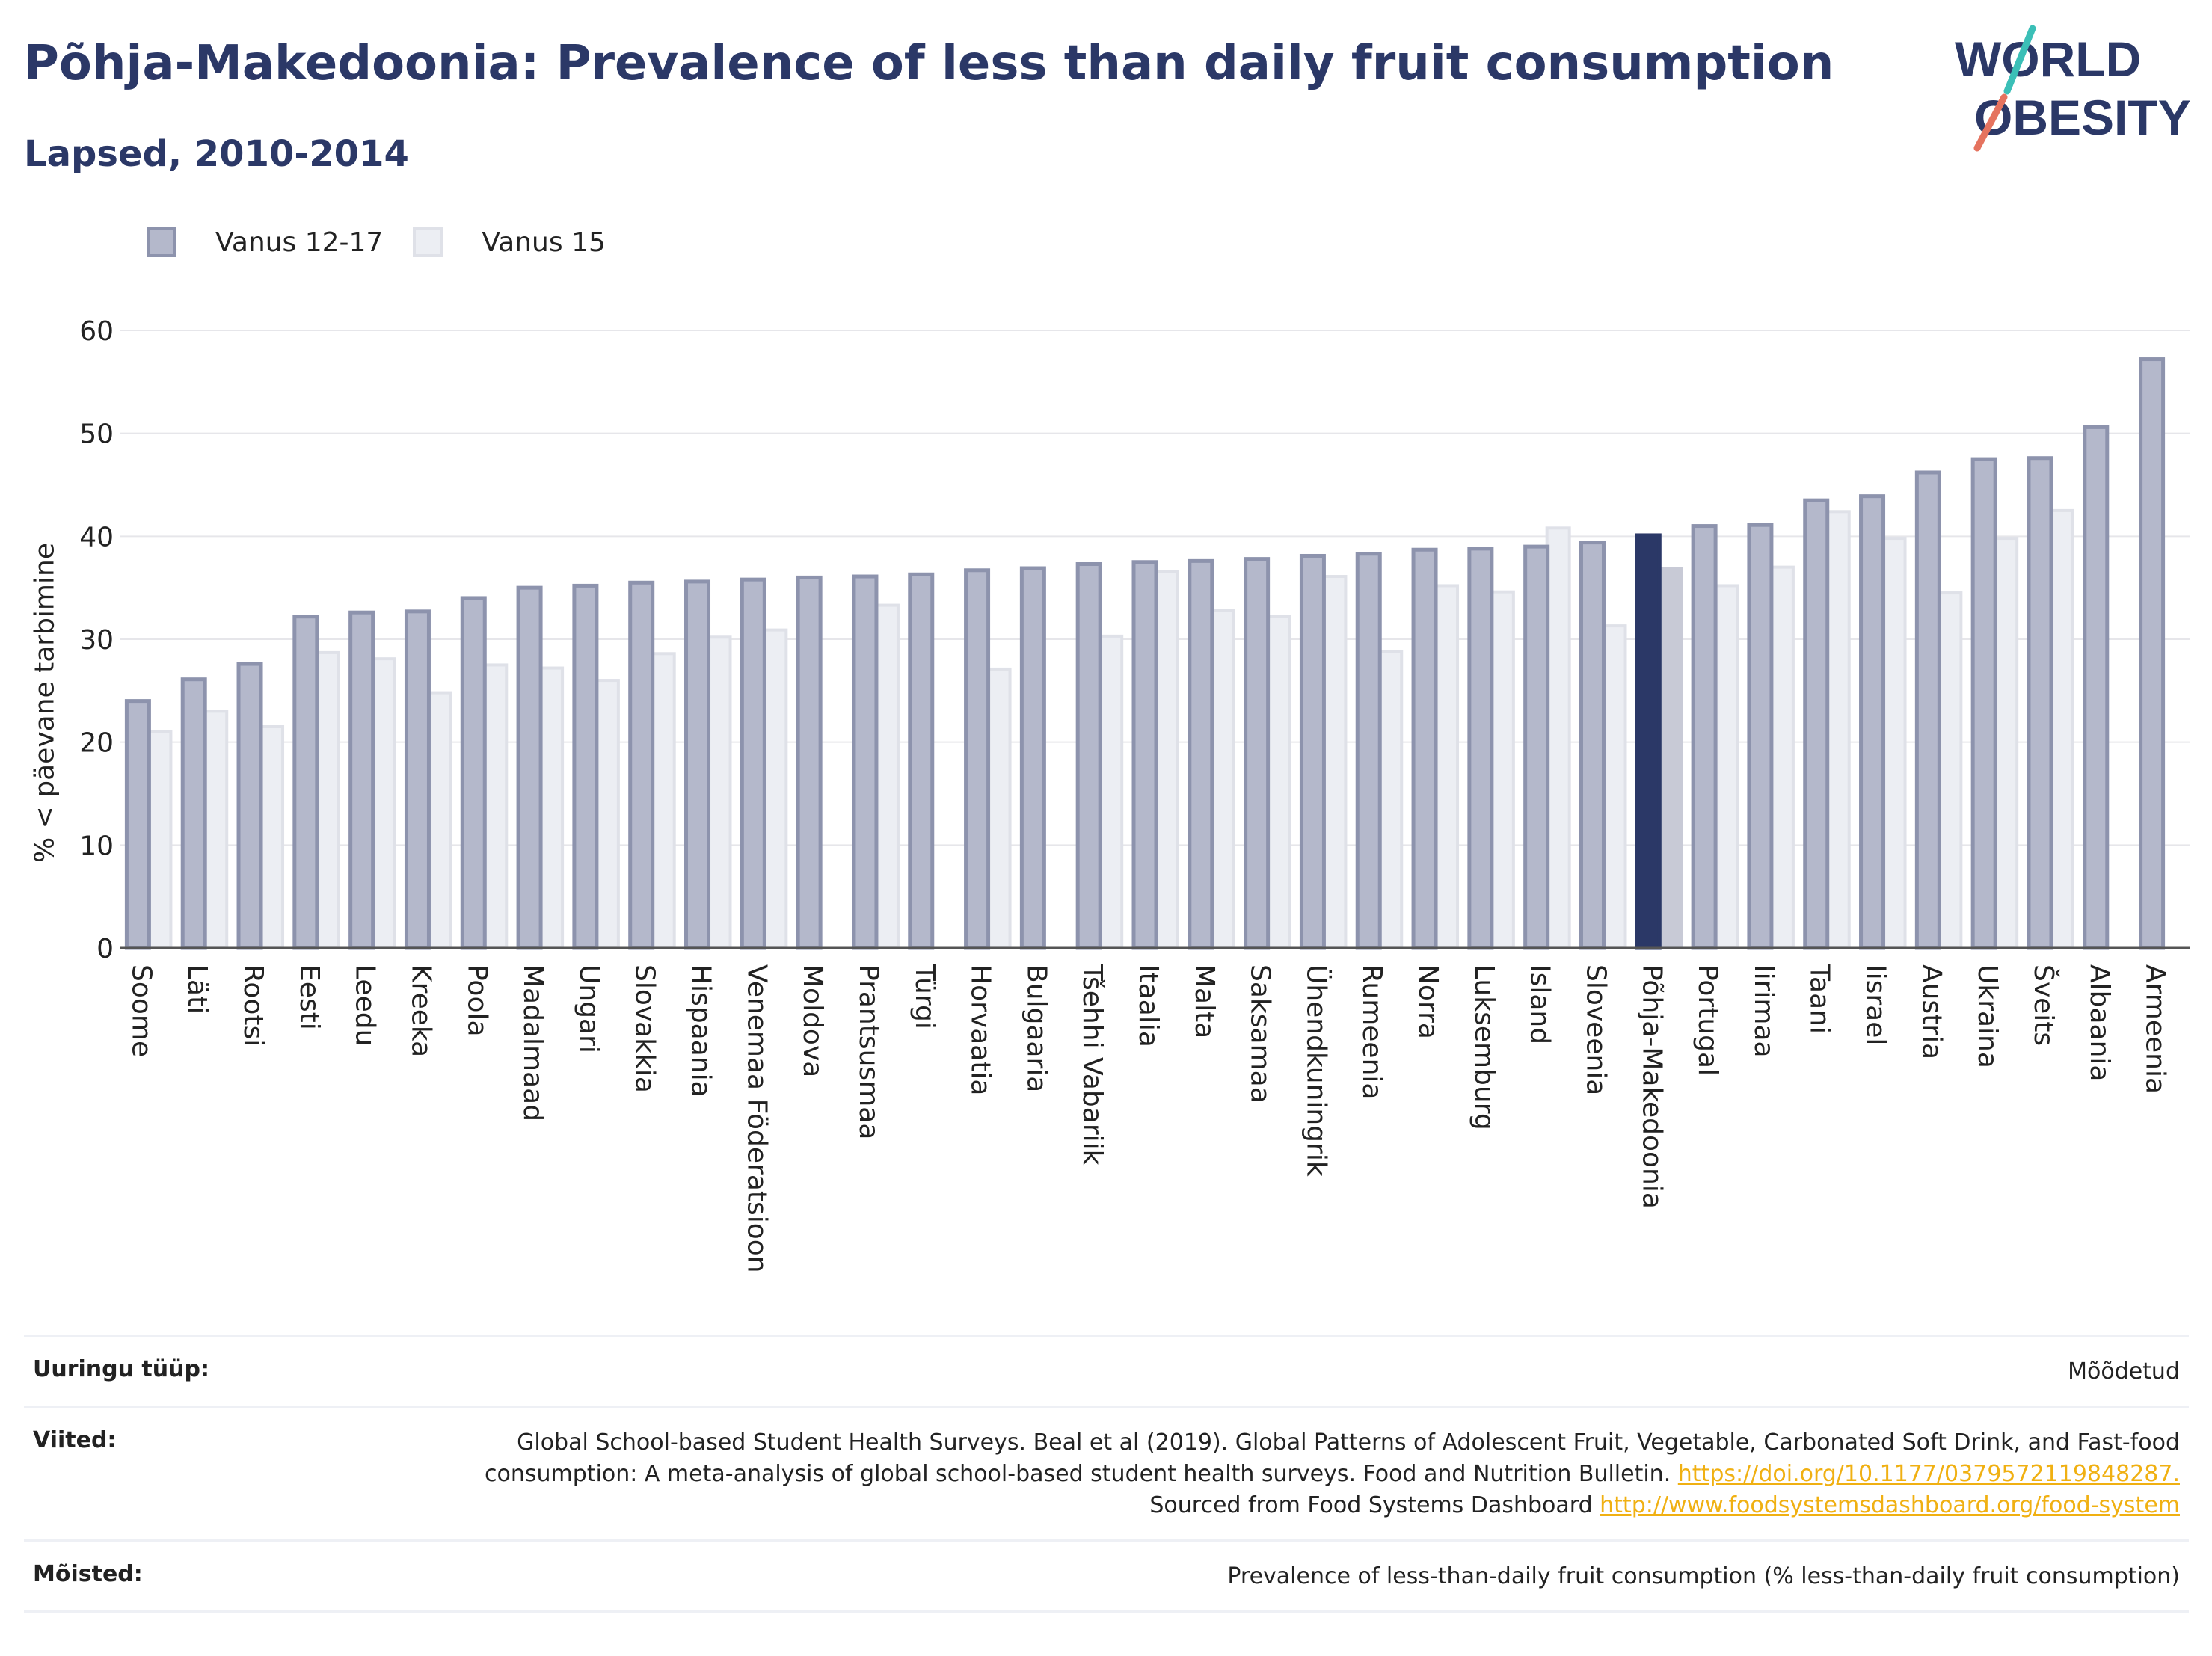 Image resolution: width=2212 pixels, height=1656 pixels. Describe the element at coordinates (197, 989) in the screenshot. I see `x-tick-label: Läti` at that location.